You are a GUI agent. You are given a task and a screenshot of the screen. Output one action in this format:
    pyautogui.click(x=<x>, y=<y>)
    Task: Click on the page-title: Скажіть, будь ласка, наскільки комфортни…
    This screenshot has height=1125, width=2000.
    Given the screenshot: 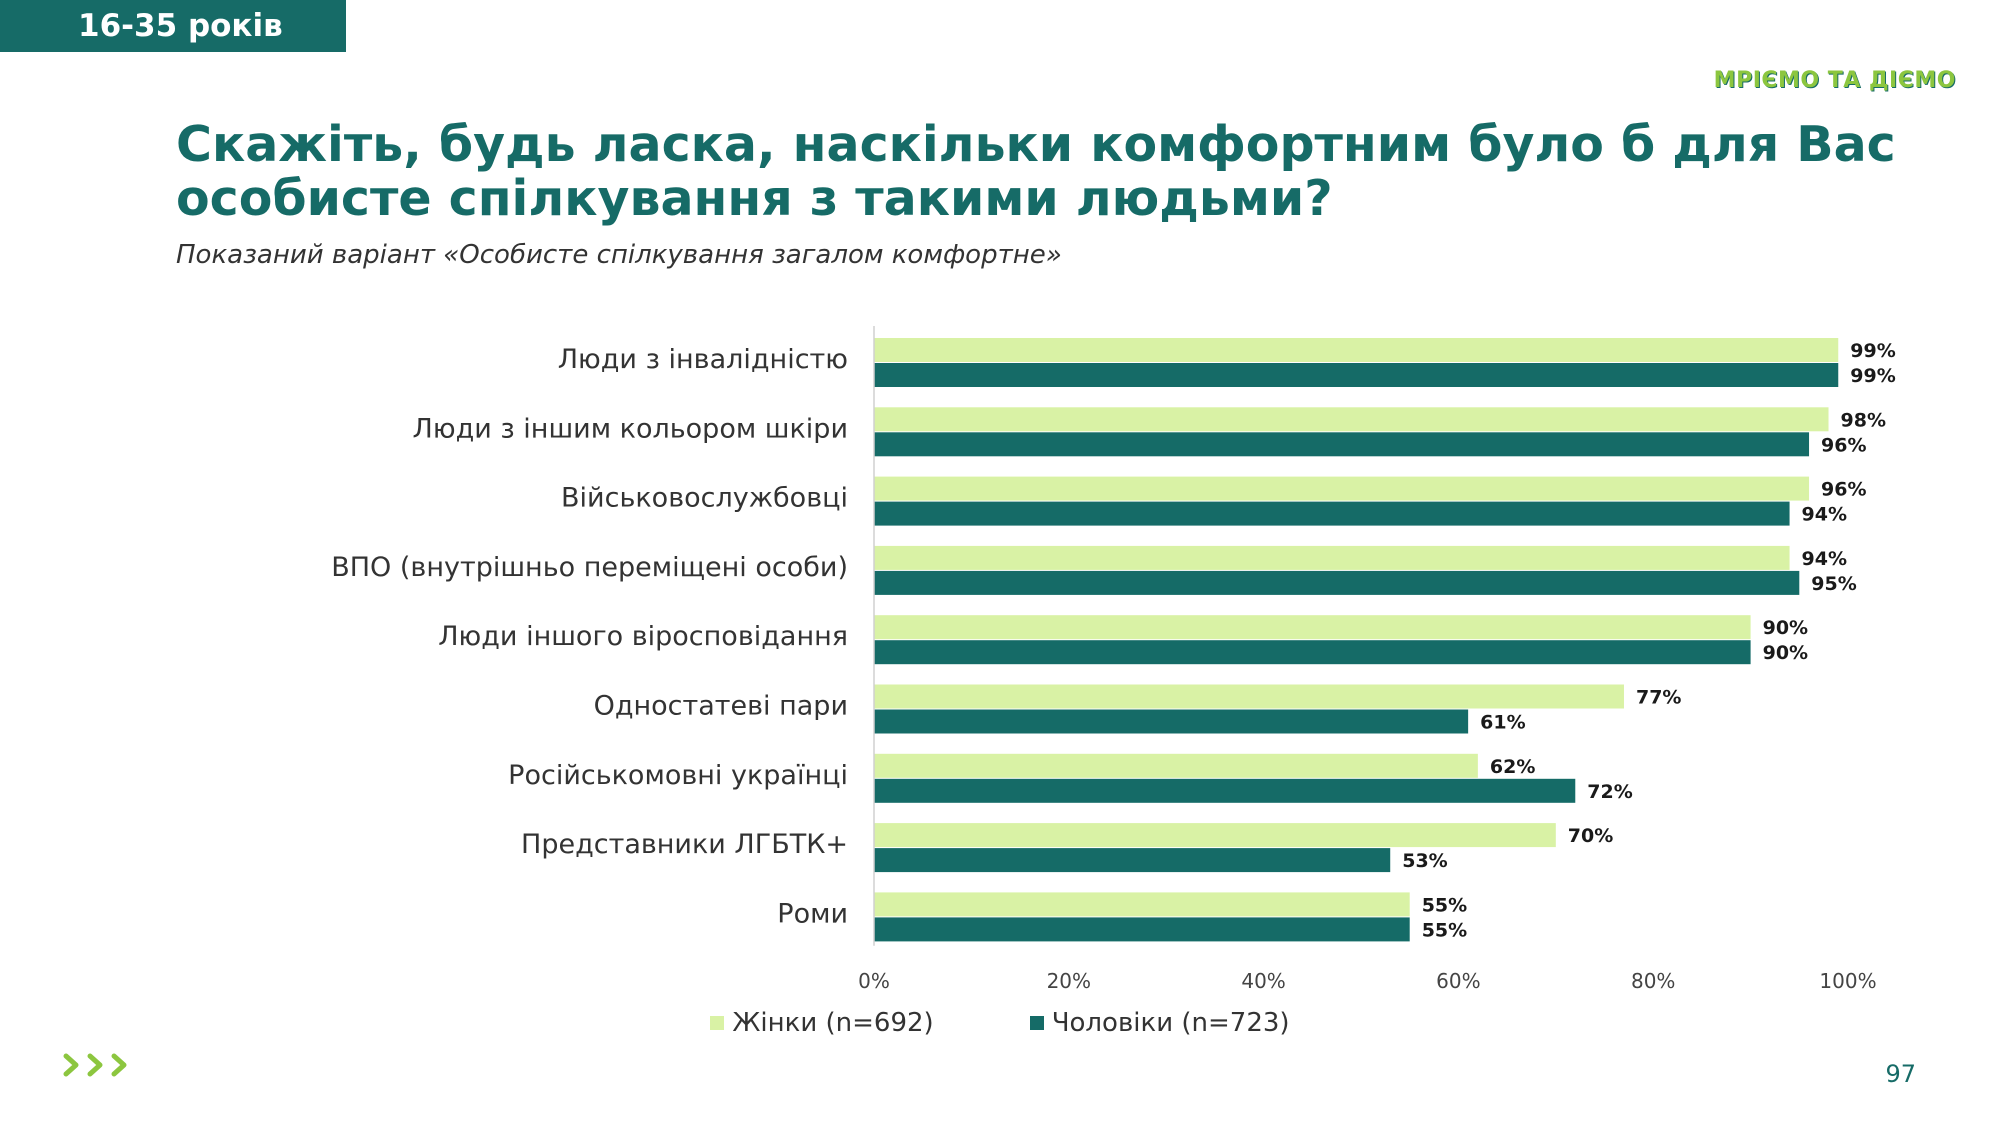 What is the action you would take?
    pyautogui.click(x=1036, y=171)
    